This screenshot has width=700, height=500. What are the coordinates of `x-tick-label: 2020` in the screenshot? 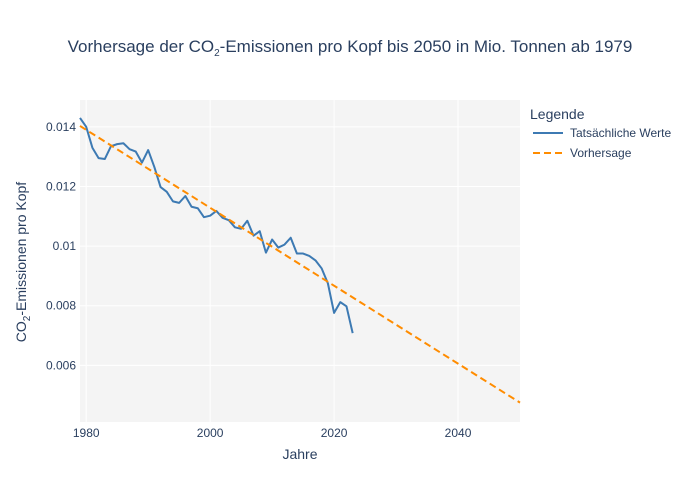 It's located at (334, 433).